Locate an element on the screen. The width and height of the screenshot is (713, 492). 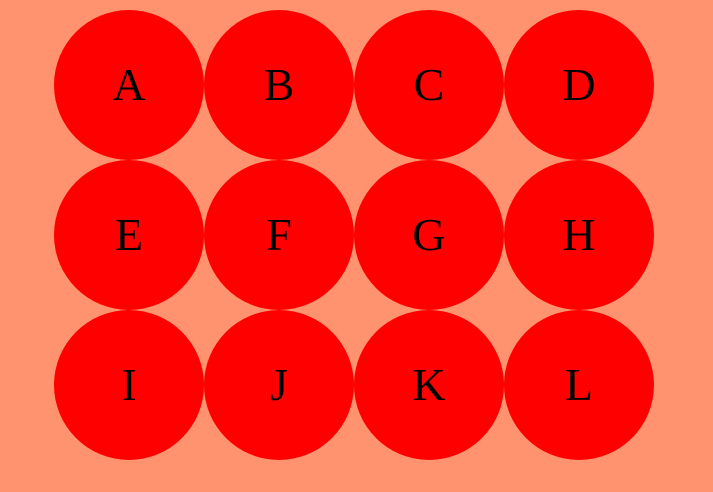
circle-g: G is located at coordinates (429, 235).